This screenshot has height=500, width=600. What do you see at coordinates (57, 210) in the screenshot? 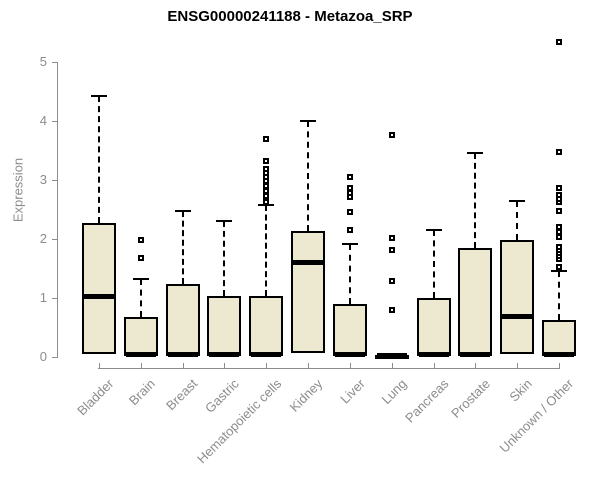
I see `y-axis-line` at bounding box center [57, 210].